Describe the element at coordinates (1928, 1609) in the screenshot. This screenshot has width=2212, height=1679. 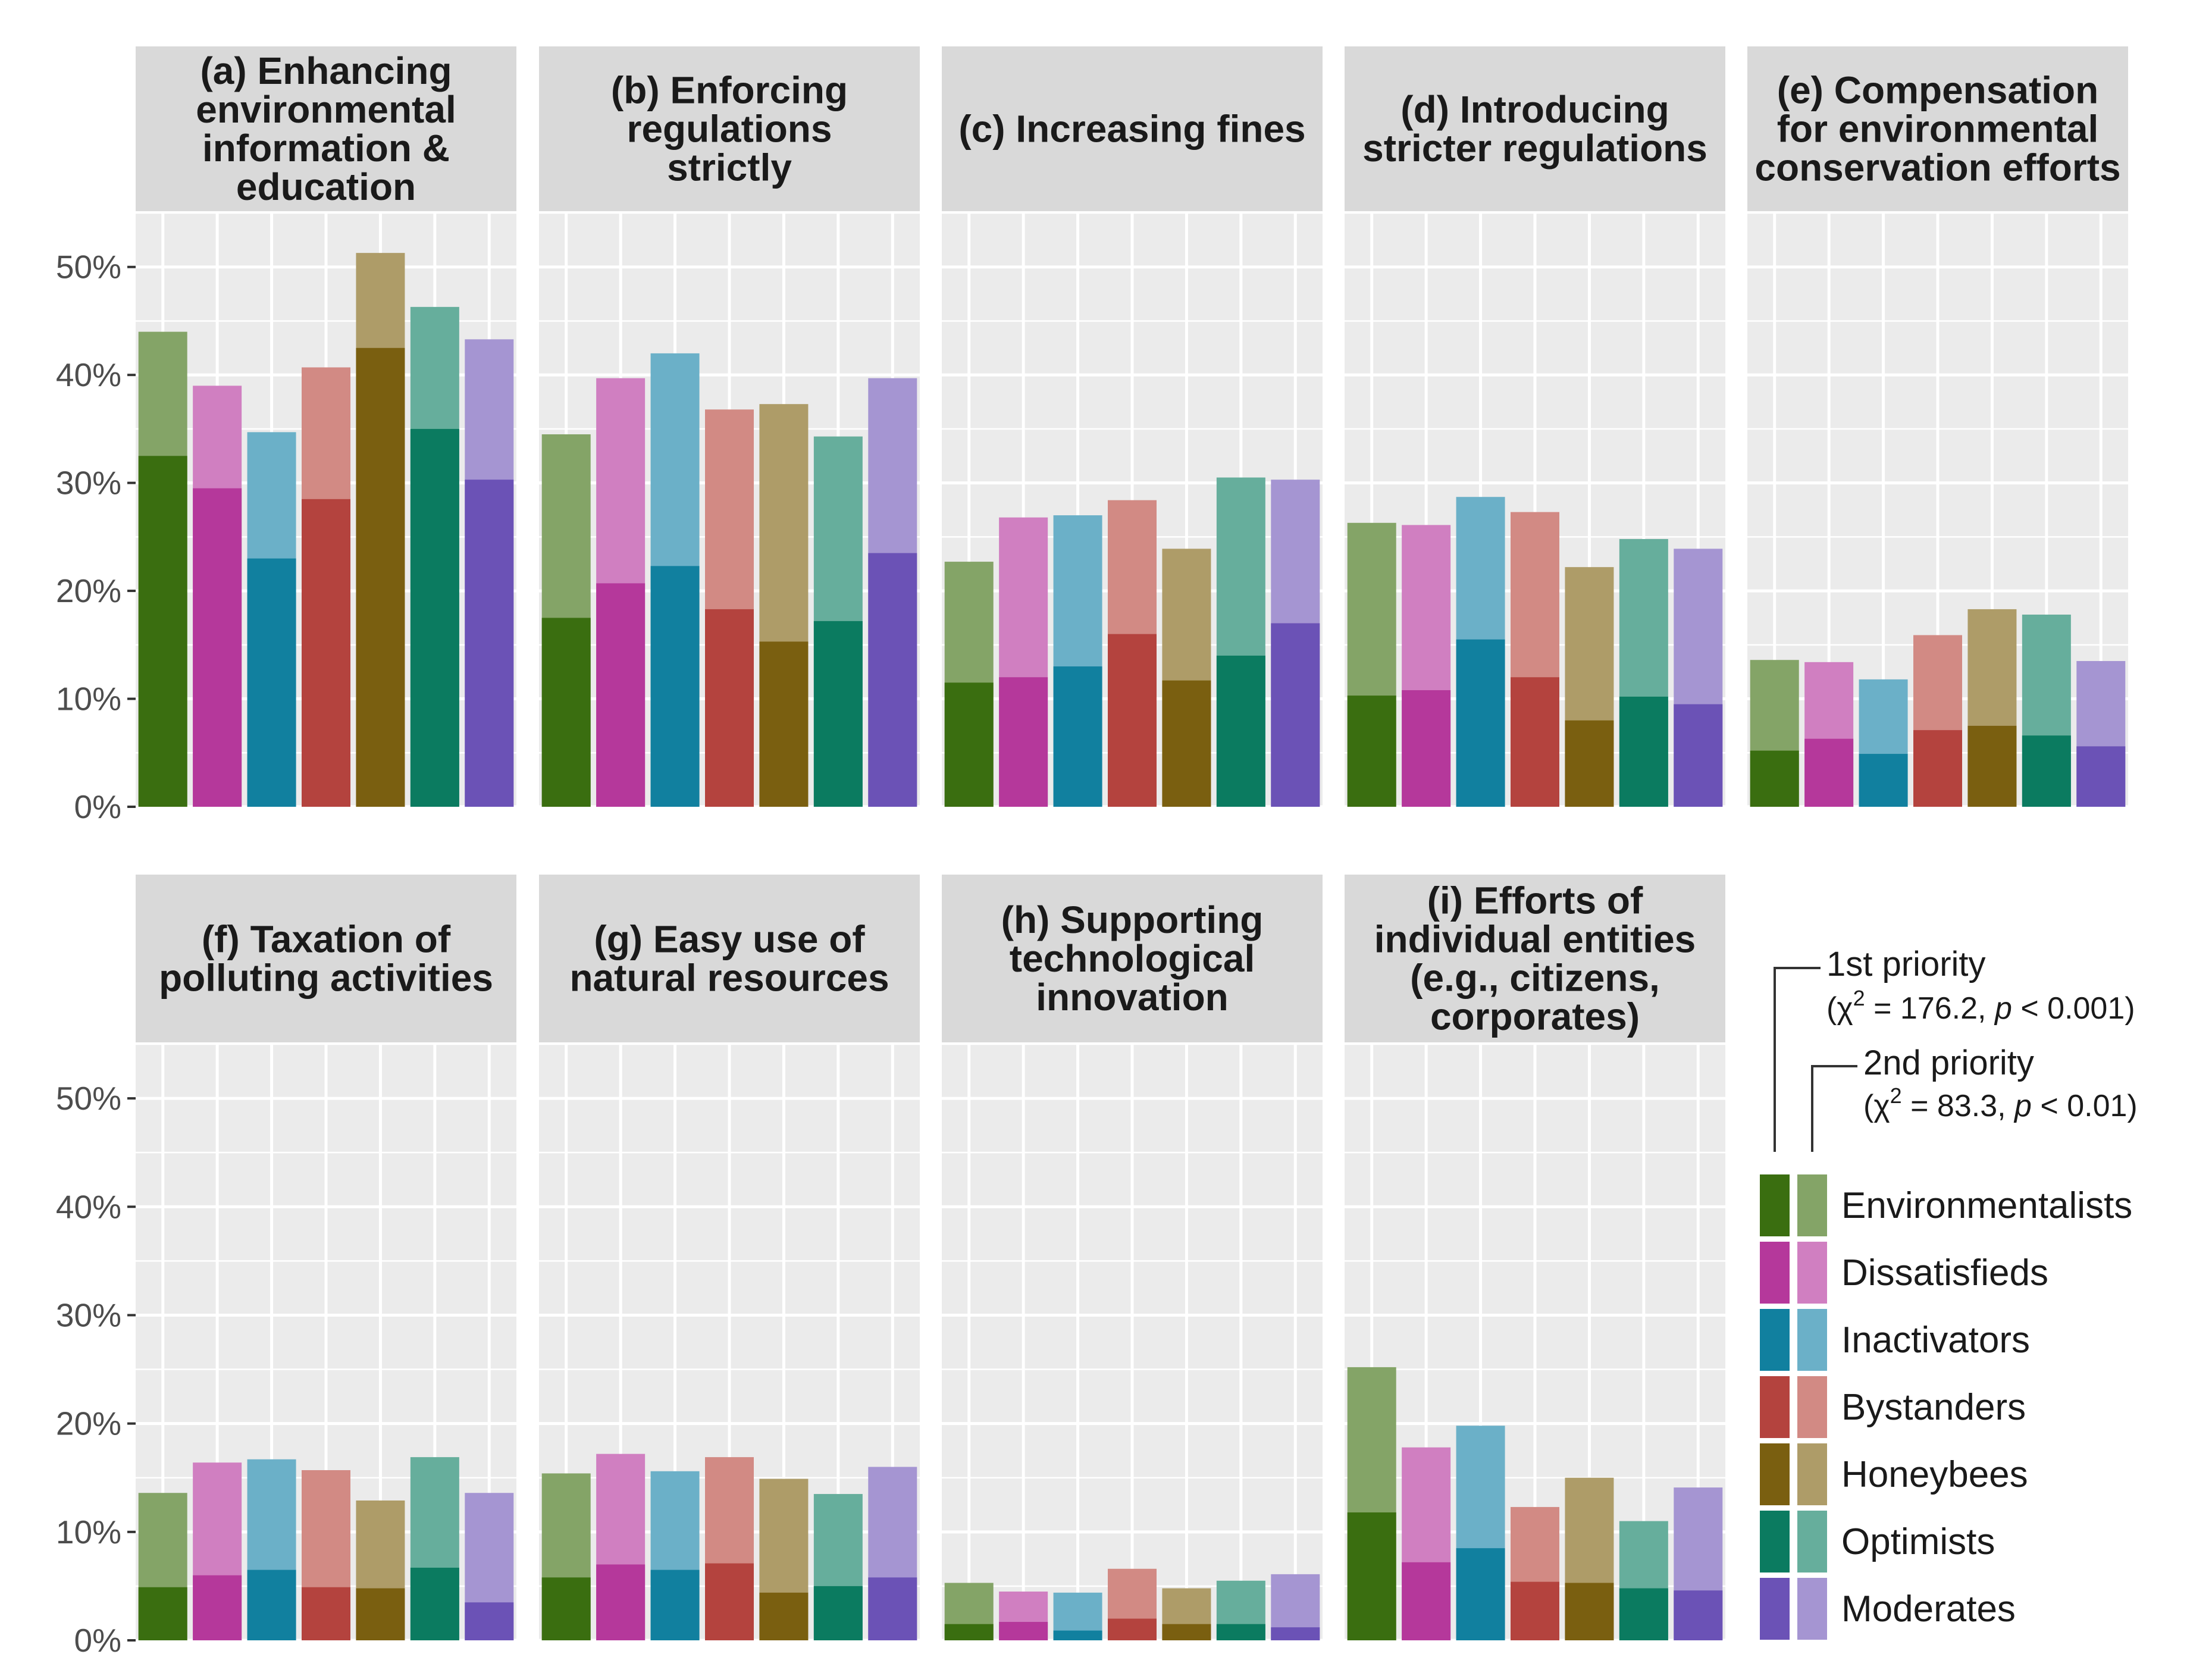
I see `legend-label-moderates: Moderates` at that location.